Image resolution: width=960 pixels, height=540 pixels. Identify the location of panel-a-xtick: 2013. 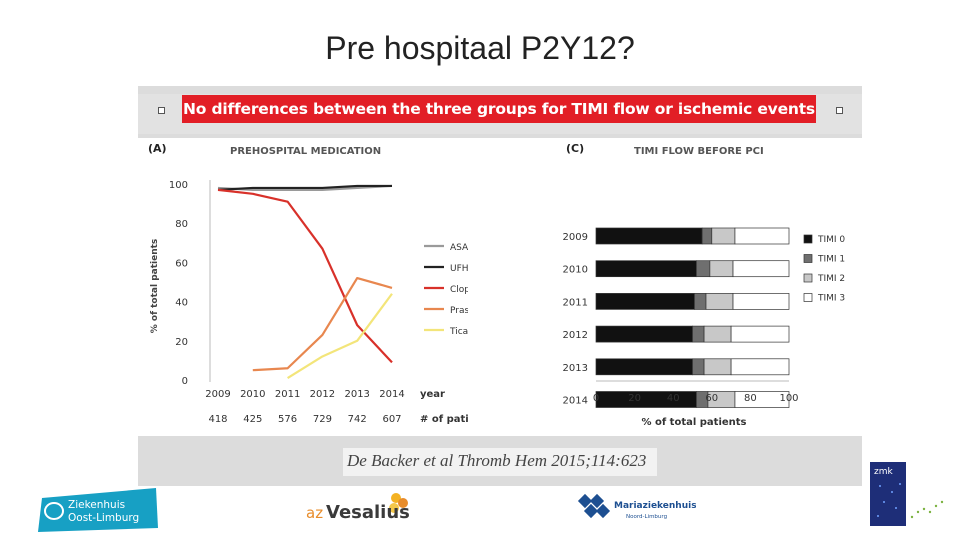
(356, 394).